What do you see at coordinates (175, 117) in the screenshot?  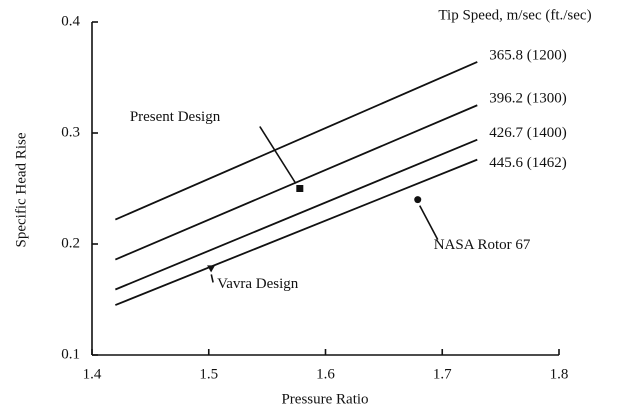 I see `annotation: Present Design` at bounding box center [175, 117].